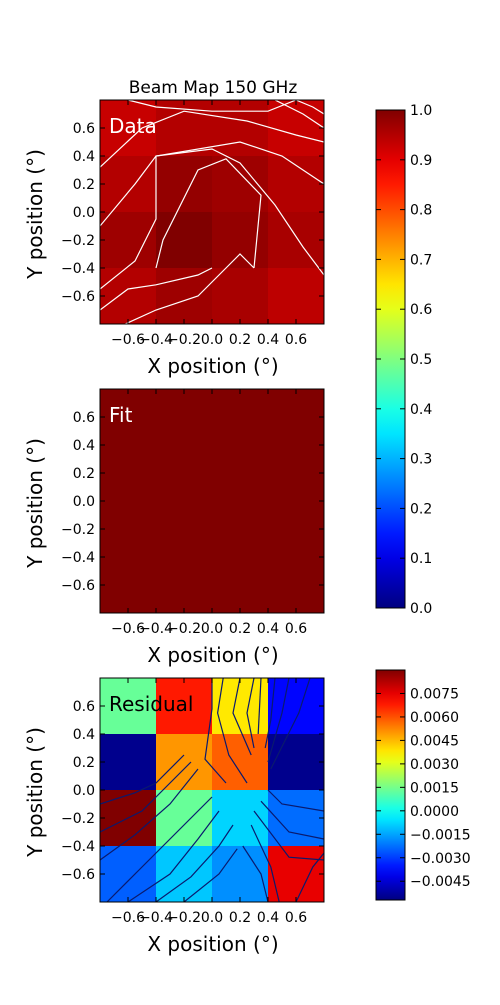 The width and height of the screenshot is (500, 1005). What do you see at coordinates (421, 460) in the screenshot?
I see `colorbar-tick-label: 0.3` at bounding box center [421, 460].